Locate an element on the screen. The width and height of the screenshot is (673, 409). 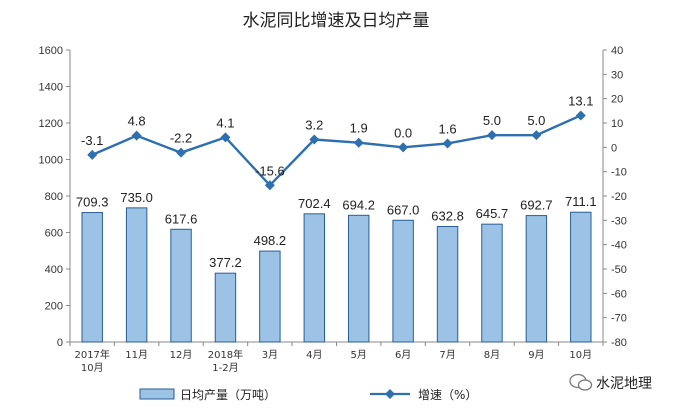
bar-data-label: 692.7 is located at coordinates (536, 205).